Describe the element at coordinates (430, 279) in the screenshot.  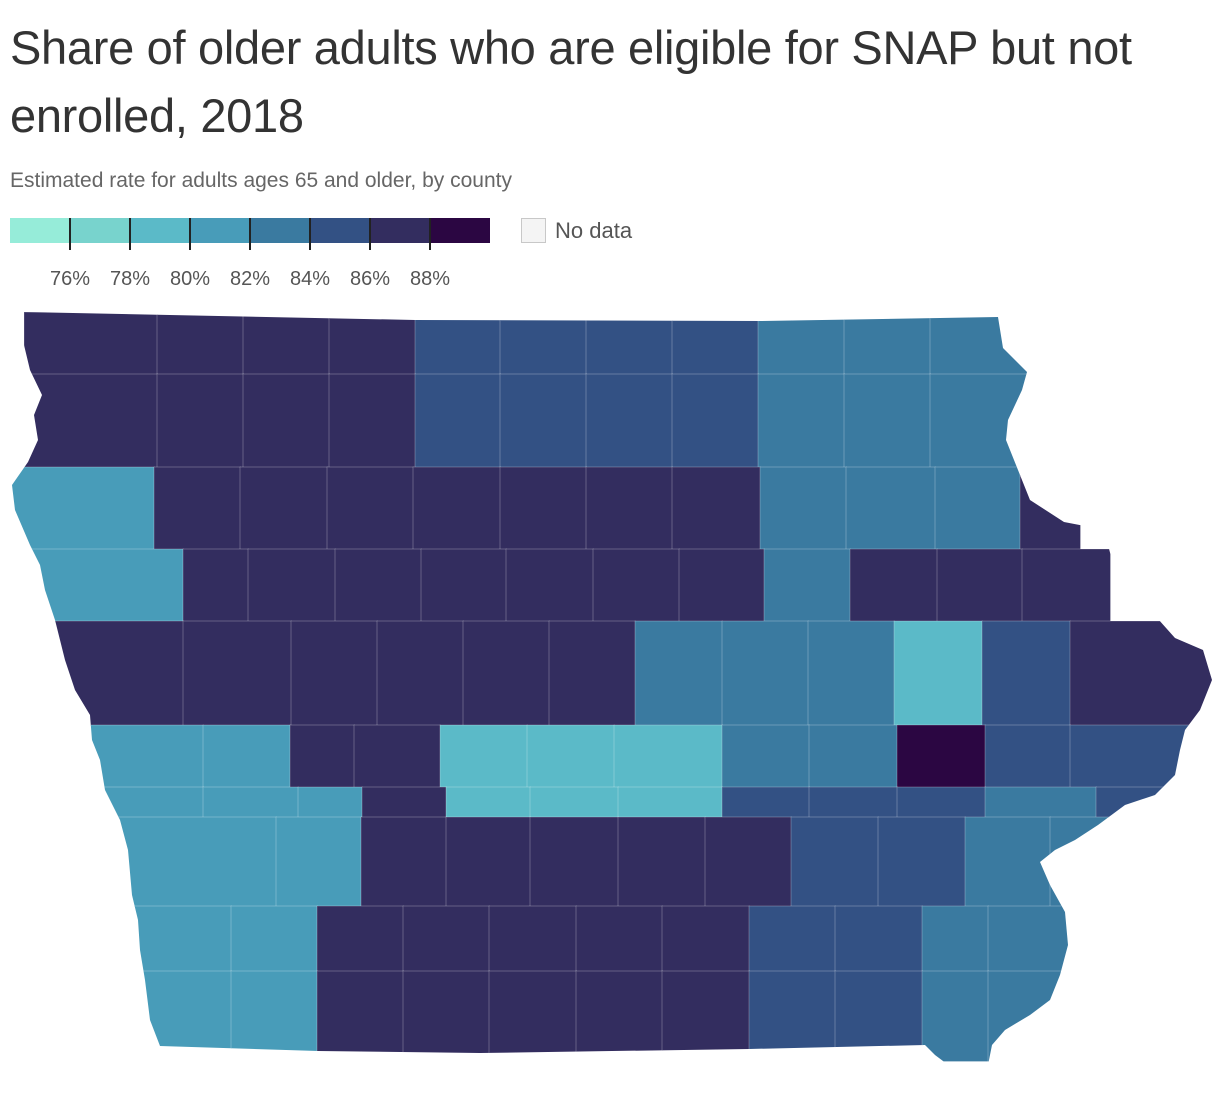
I see `legend-tick-label: 88%` at that location.